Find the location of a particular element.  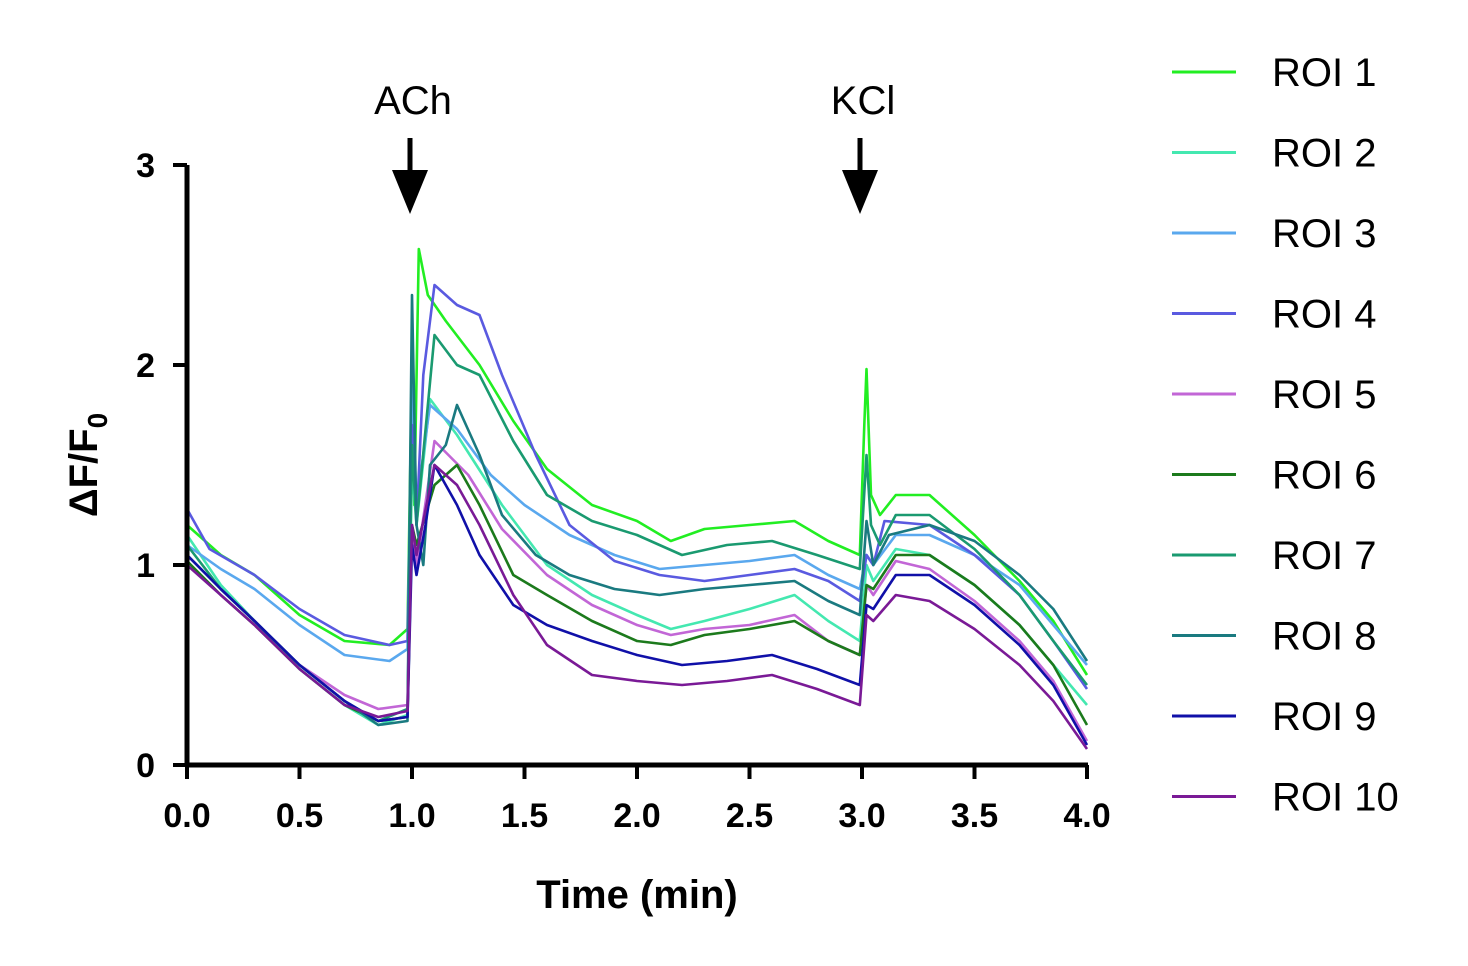

annotation-label: ACh is located at coordinates (413, 101).